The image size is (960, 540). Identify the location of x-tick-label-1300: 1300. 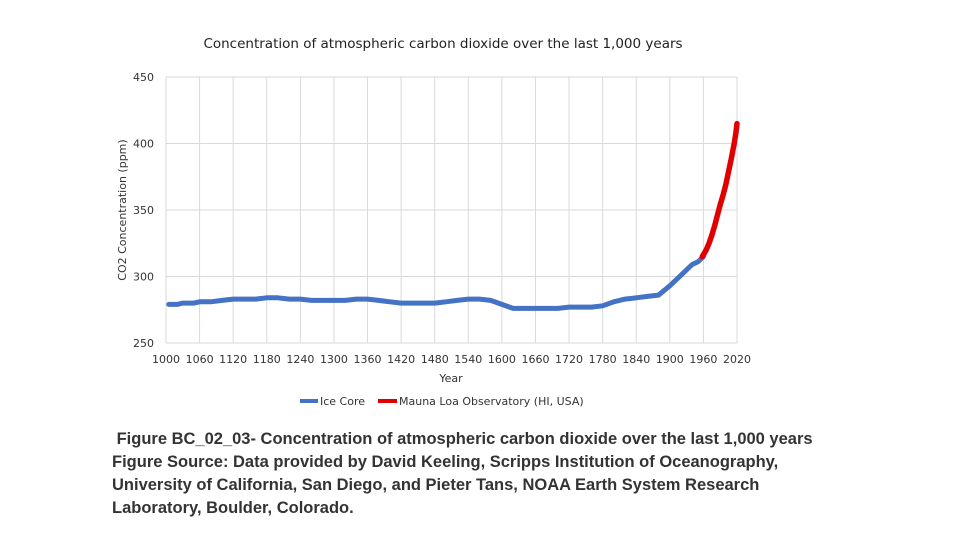
(334, 359).